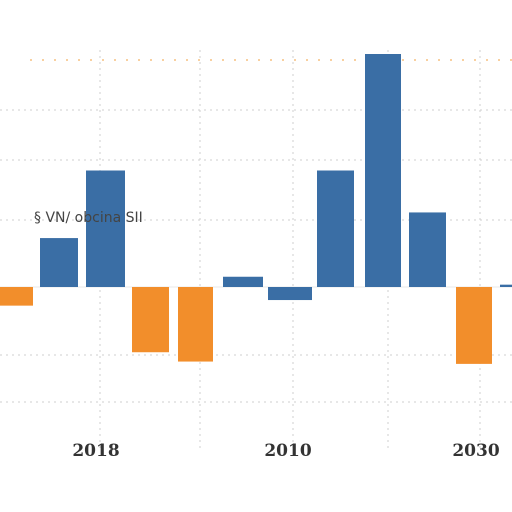 Image resolution: width=512 pixels, height=512 pixels. What do you see at coordinates (475, 451) in the screenshot?
I see `x-tick-label: 2030` at bounding box center [475, 451].